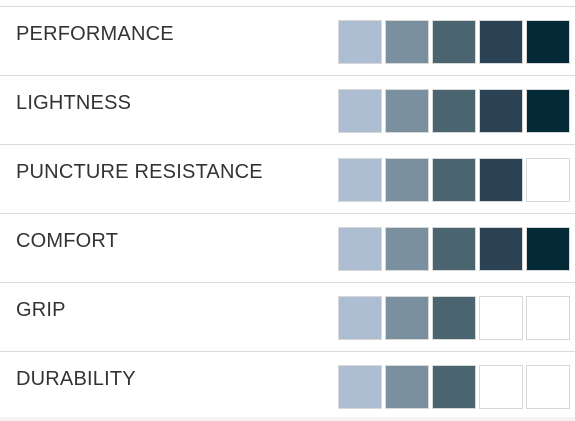 This screenshot has width=575, height=421. What do you see at coordinates (41, 310) in the screenshot?
I see `rating-label: GRIP` at bounding box center [41, 310].